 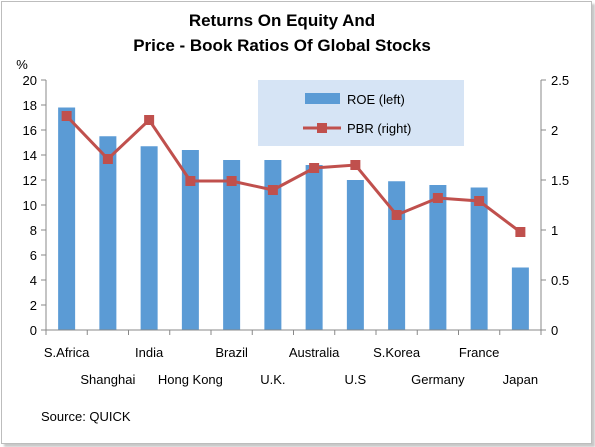 I want to click on legend-pbr-marker, so click(x=322, y=128).